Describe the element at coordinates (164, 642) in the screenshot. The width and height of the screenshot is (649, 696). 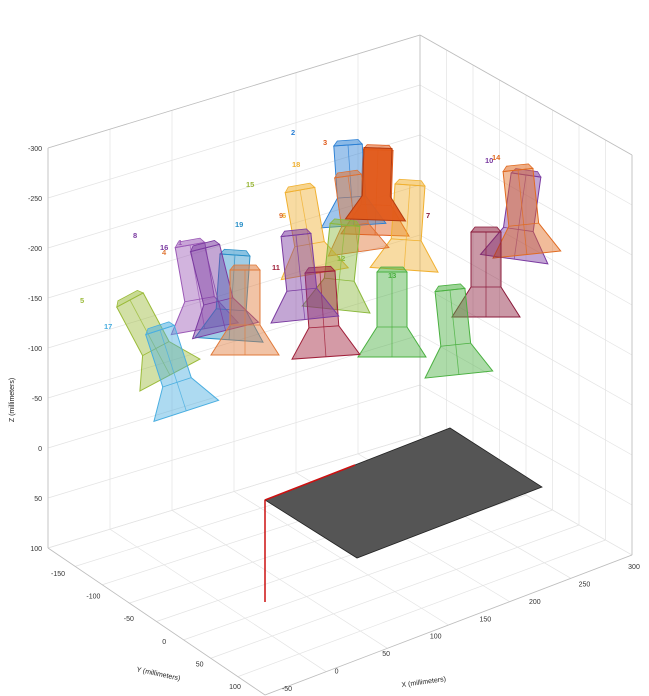
I see `y-tick-label: 0` at that location.